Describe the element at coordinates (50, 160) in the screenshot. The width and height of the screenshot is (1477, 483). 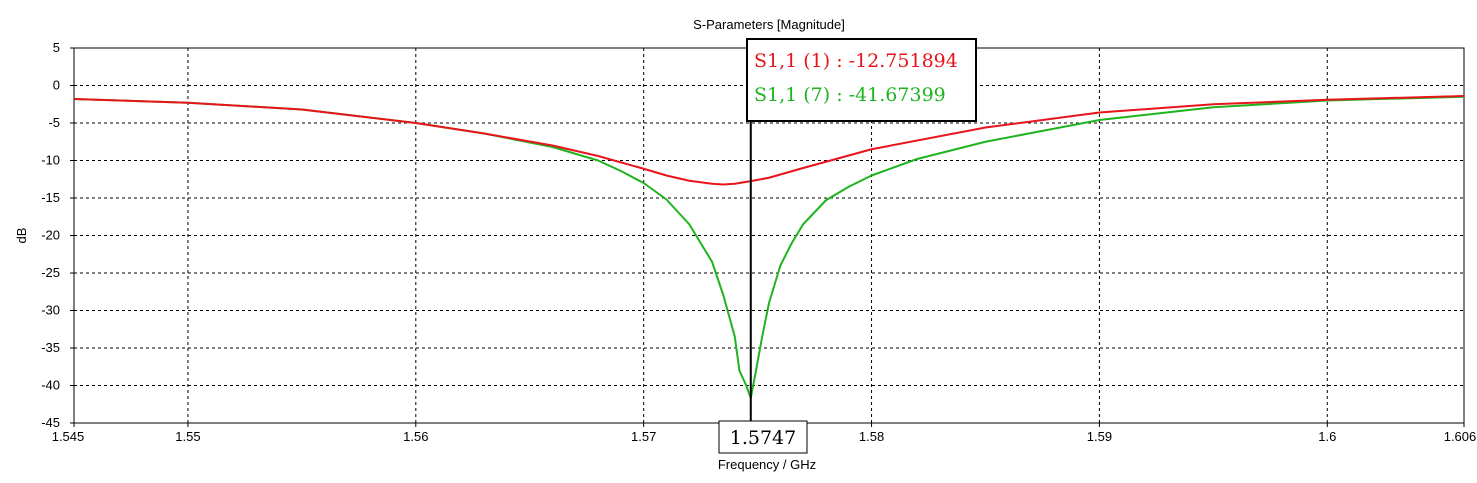
I see `y-tick-label: -10` at that location.